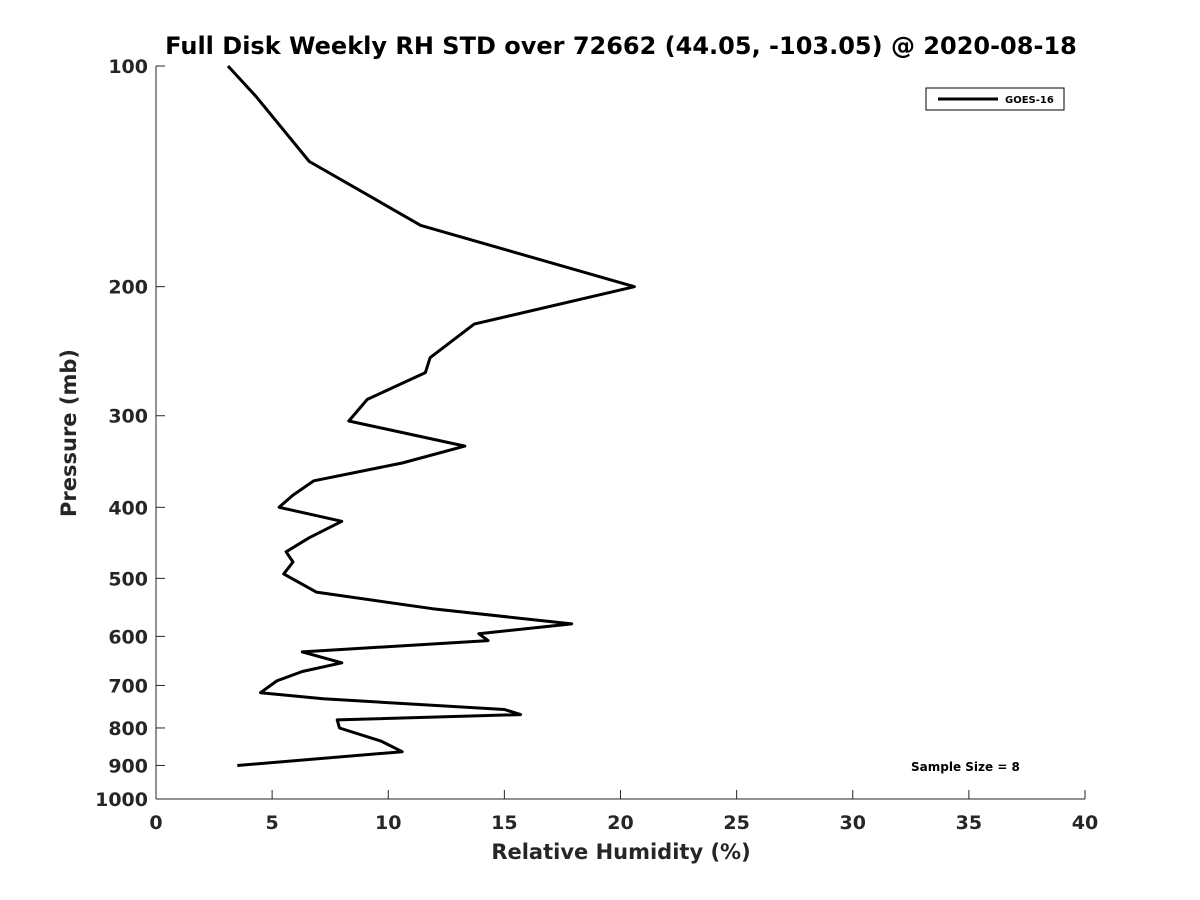  Describe the element at coordinates (128, 766) in the screenshot. I see `y-tick-label: 900` at that location.